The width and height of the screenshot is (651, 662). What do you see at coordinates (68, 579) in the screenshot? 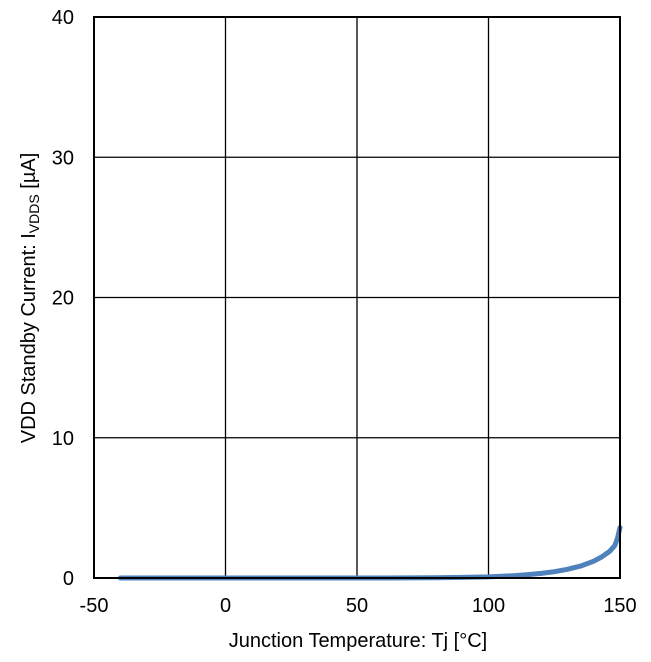
I see `y-tick-label: 0` at bounding box center [68, 579].